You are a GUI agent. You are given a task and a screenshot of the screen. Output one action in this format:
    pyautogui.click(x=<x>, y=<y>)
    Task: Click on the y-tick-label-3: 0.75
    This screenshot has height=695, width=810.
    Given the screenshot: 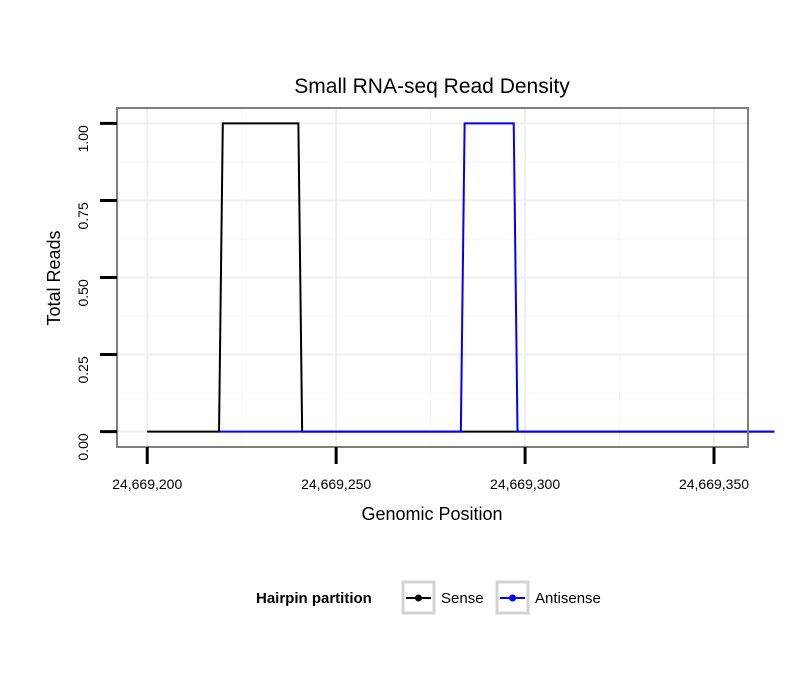 What is the action you would take?
    pyautogui.click(x=83, y=215)
    